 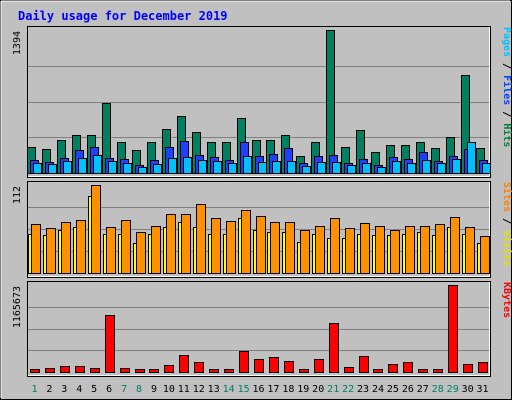 I want to click on day-label: 5, so click(x=94, y=389).